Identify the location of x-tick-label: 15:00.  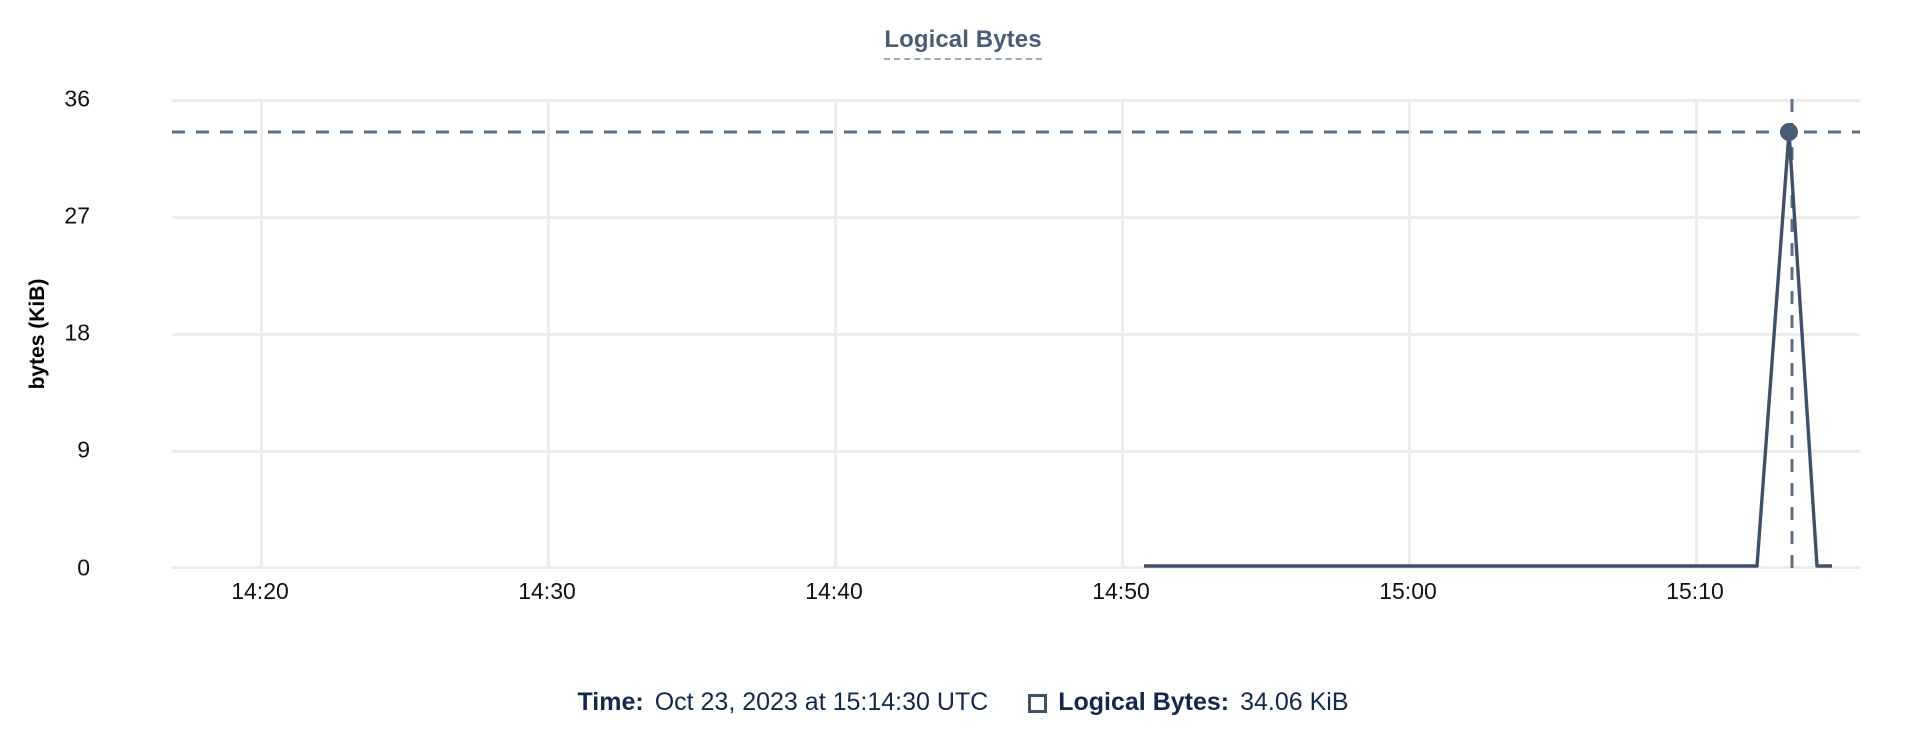
(1408, 591).